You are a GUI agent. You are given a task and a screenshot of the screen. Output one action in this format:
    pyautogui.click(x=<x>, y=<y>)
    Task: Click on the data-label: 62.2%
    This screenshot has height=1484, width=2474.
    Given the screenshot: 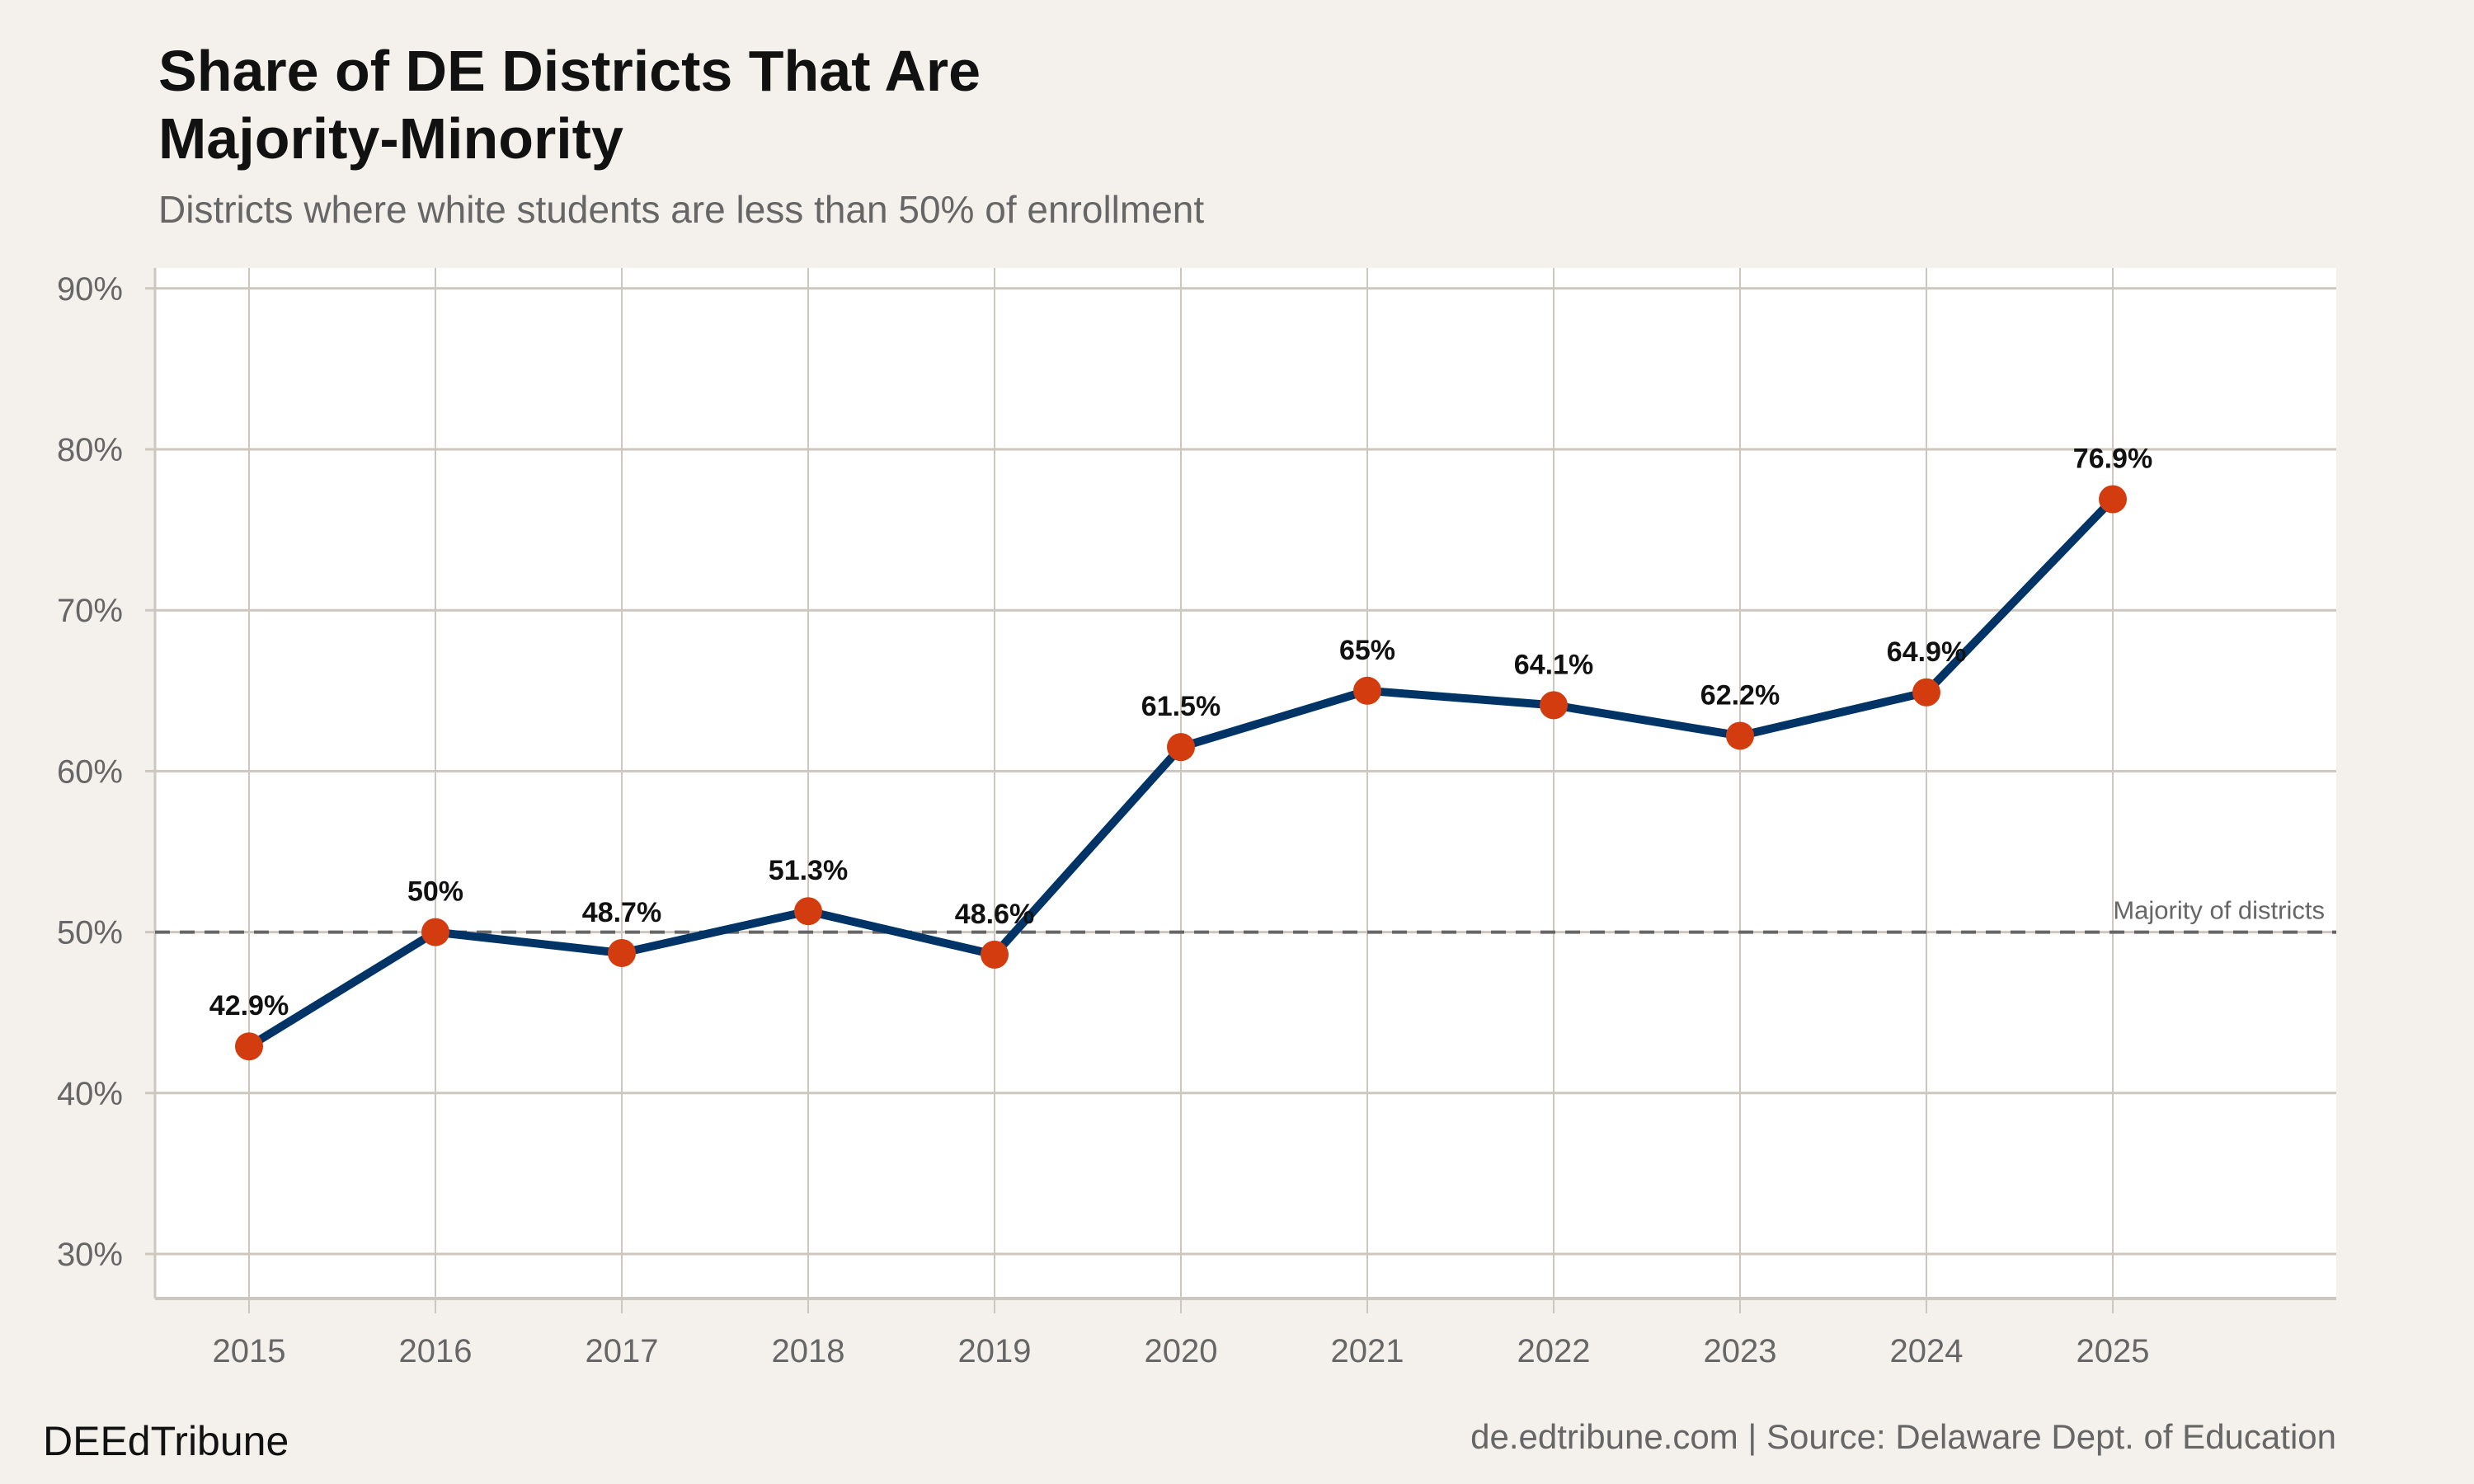 What is the action you would take?
    pyautogui.click(x=1740, y=695)
    